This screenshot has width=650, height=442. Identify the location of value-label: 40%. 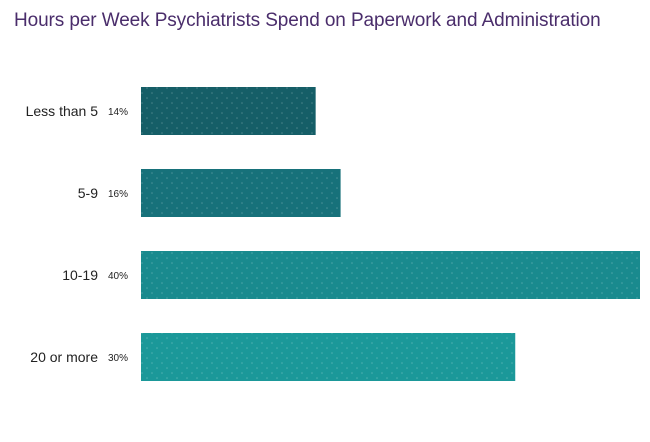
(118, 276).